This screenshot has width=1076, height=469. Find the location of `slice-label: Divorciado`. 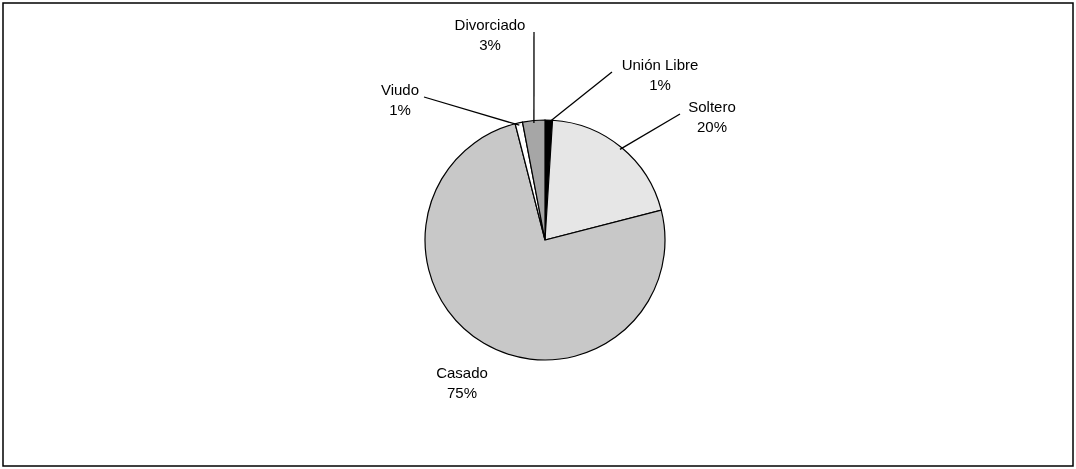

slice-label: Divorciado is located at coordinates (490, 24).